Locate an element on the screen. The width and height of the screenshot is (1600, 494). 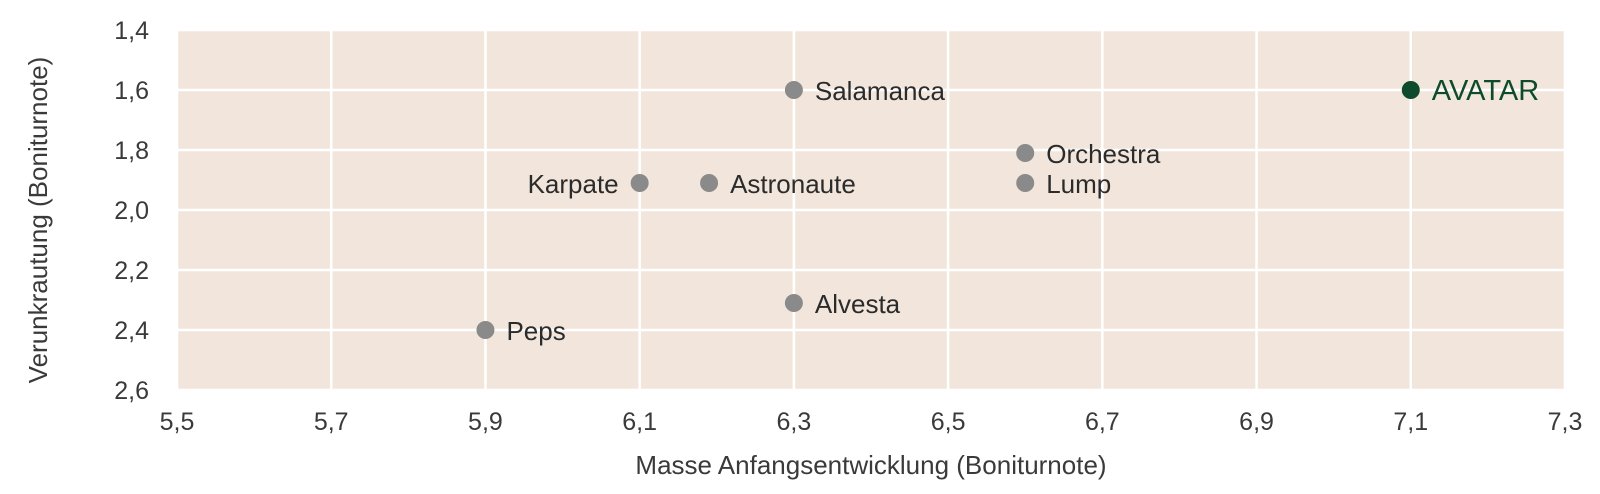
y-tick-label: 1,8 is located at coordinates (131, 151).